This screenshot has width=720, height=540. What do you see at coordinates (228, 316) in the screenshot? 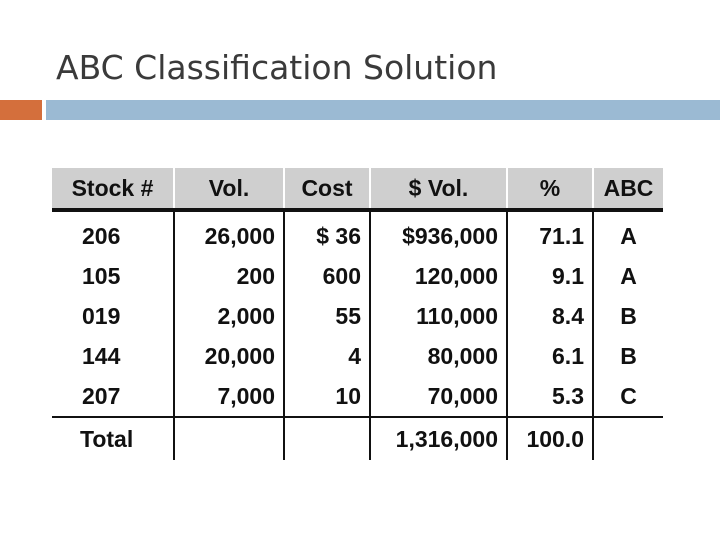
I see `cell-volume: 2,000` at bounding box center [228, 316].